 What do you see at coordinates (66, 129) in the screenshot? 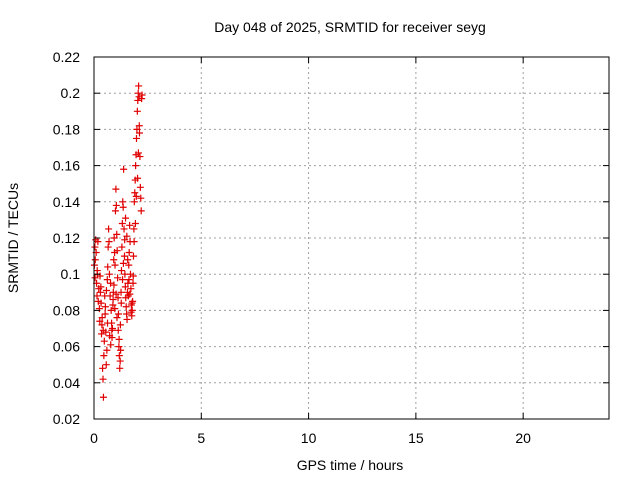
I see `y-tick-label: 0.18` at bounding box center [66, 129].